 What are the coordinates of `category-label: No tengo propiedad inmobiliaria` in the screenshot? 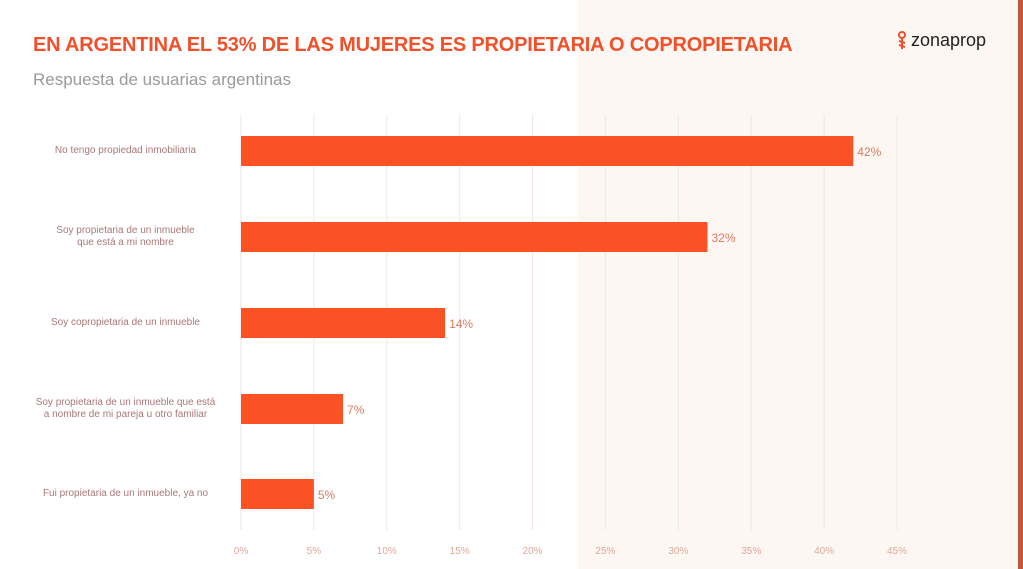 It's located at (125, 151).